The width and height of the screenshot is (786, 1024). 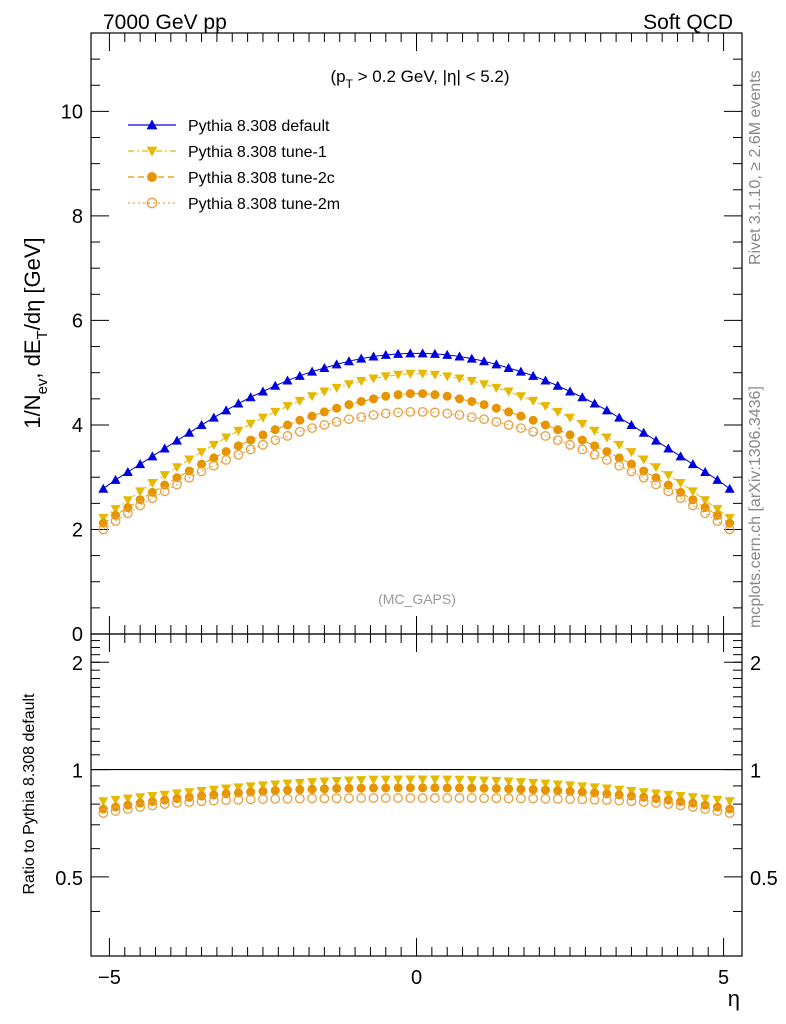 I want to click on ylabel-part-2: ev, so click(x=42, y=386).